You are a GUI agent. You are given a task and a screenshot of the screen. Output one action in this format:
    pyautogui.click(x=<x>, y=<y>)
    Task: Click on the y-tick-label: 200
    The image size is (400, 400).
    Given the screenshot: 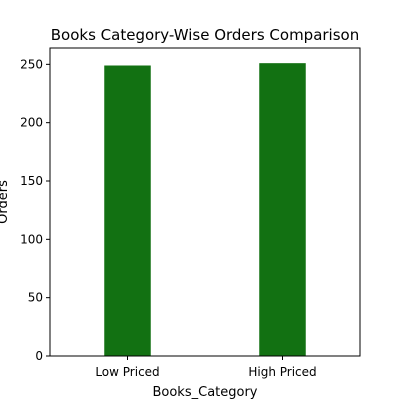 What is the action you would take?
    pyautogui.click(x=31, y=123)
    